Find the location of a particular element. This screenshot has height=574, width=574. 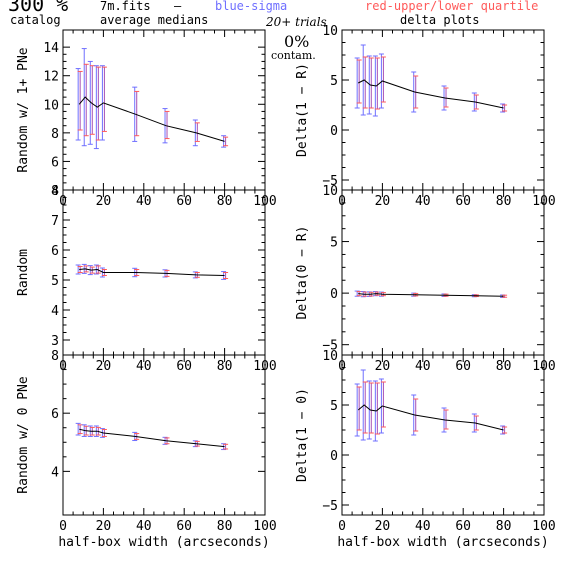

y-axis-label: Random is located at coordinates (23, 272).